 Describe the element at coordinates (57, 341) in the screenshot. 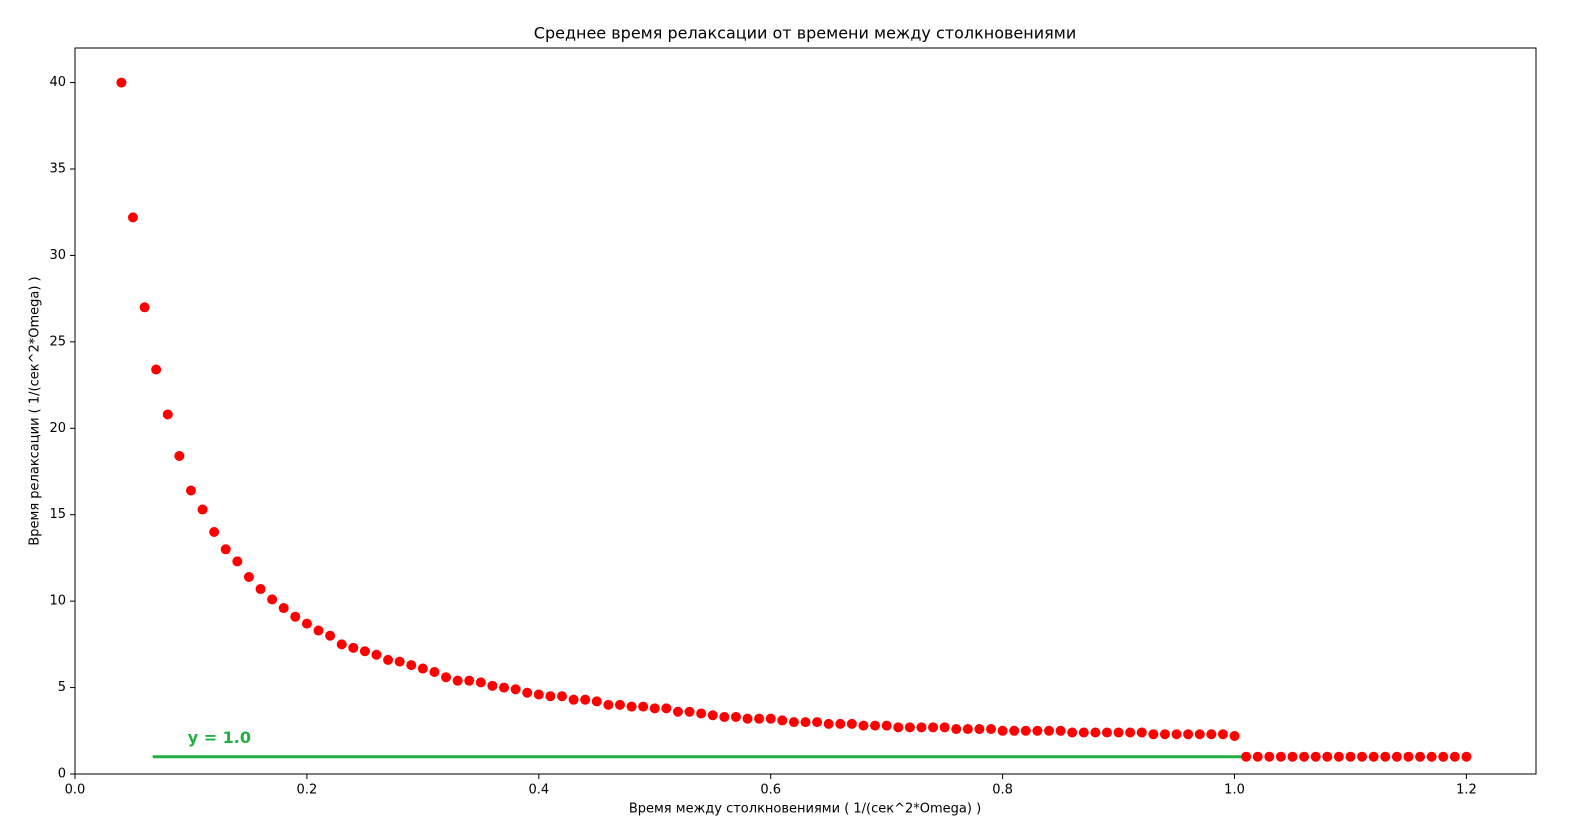

I see `y-tick-label: 25` at that location.